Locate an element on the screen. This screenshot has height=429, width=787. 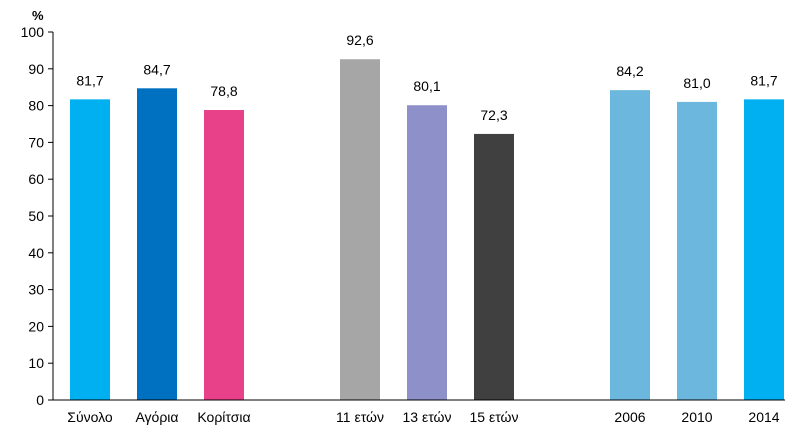
y-tick-label: 10 is located at coordinates (36, 363).